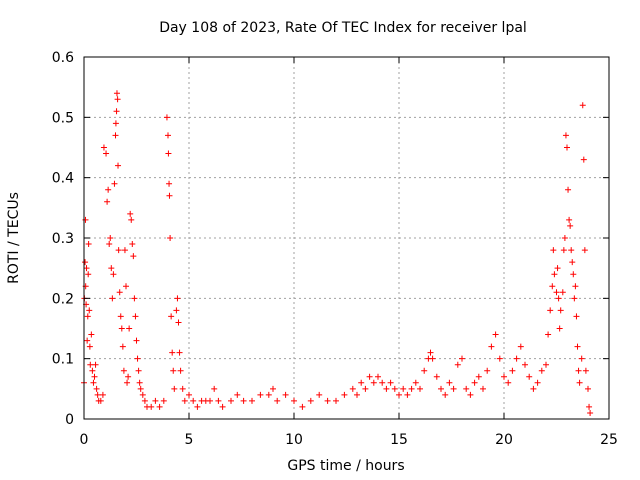  What do you see at coordinates (14, 238) in the screenshot?
I see `y-axis-label: ROTI / TECUs` at bounding box center [14, 238].